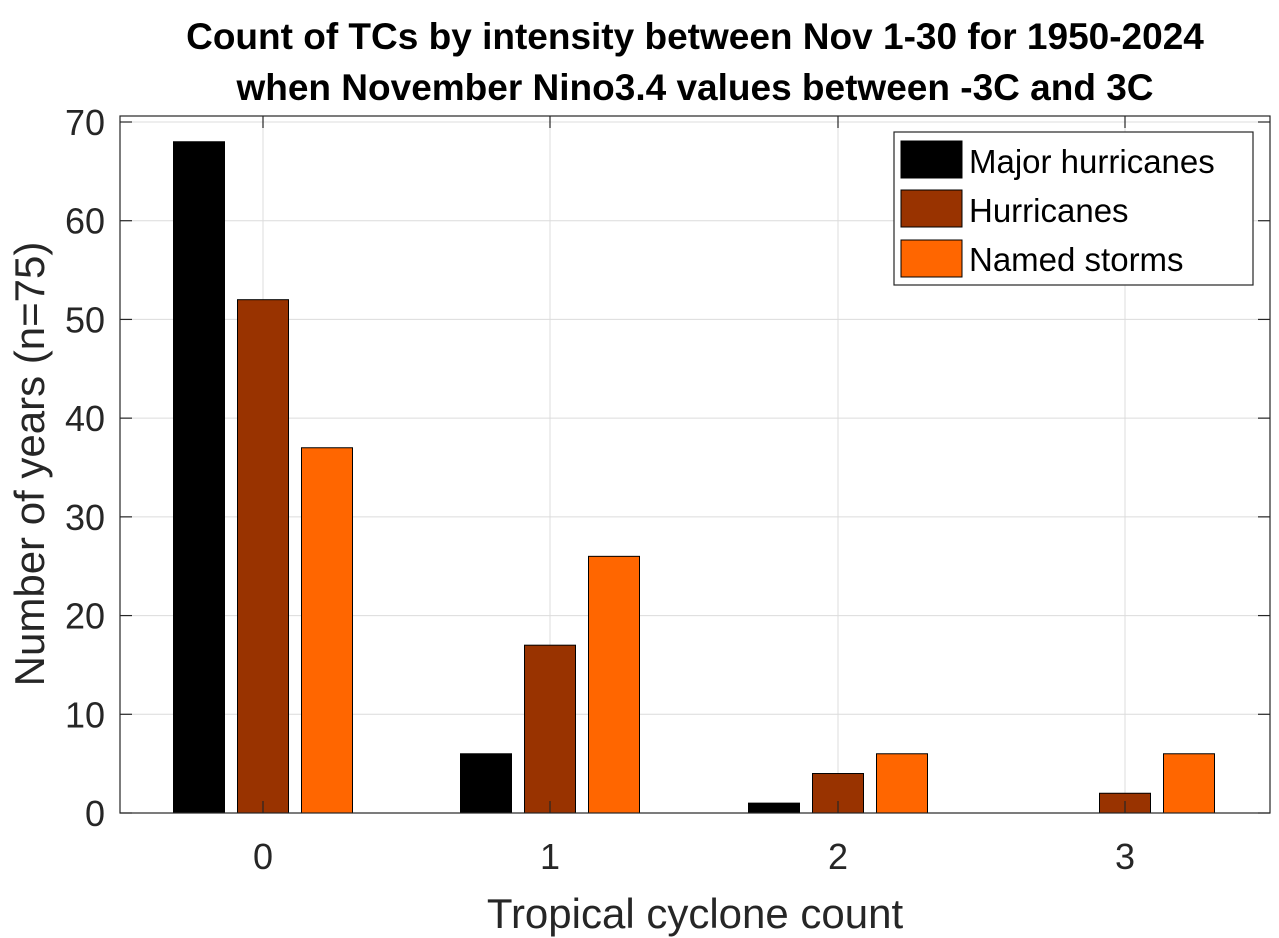 The width and height of the screenshot is (1279, 938). What do you see at coordinates (931, 208) in the screenshot?
I see `legend-swatch-hurricanes` at bounding box center [931, 208].